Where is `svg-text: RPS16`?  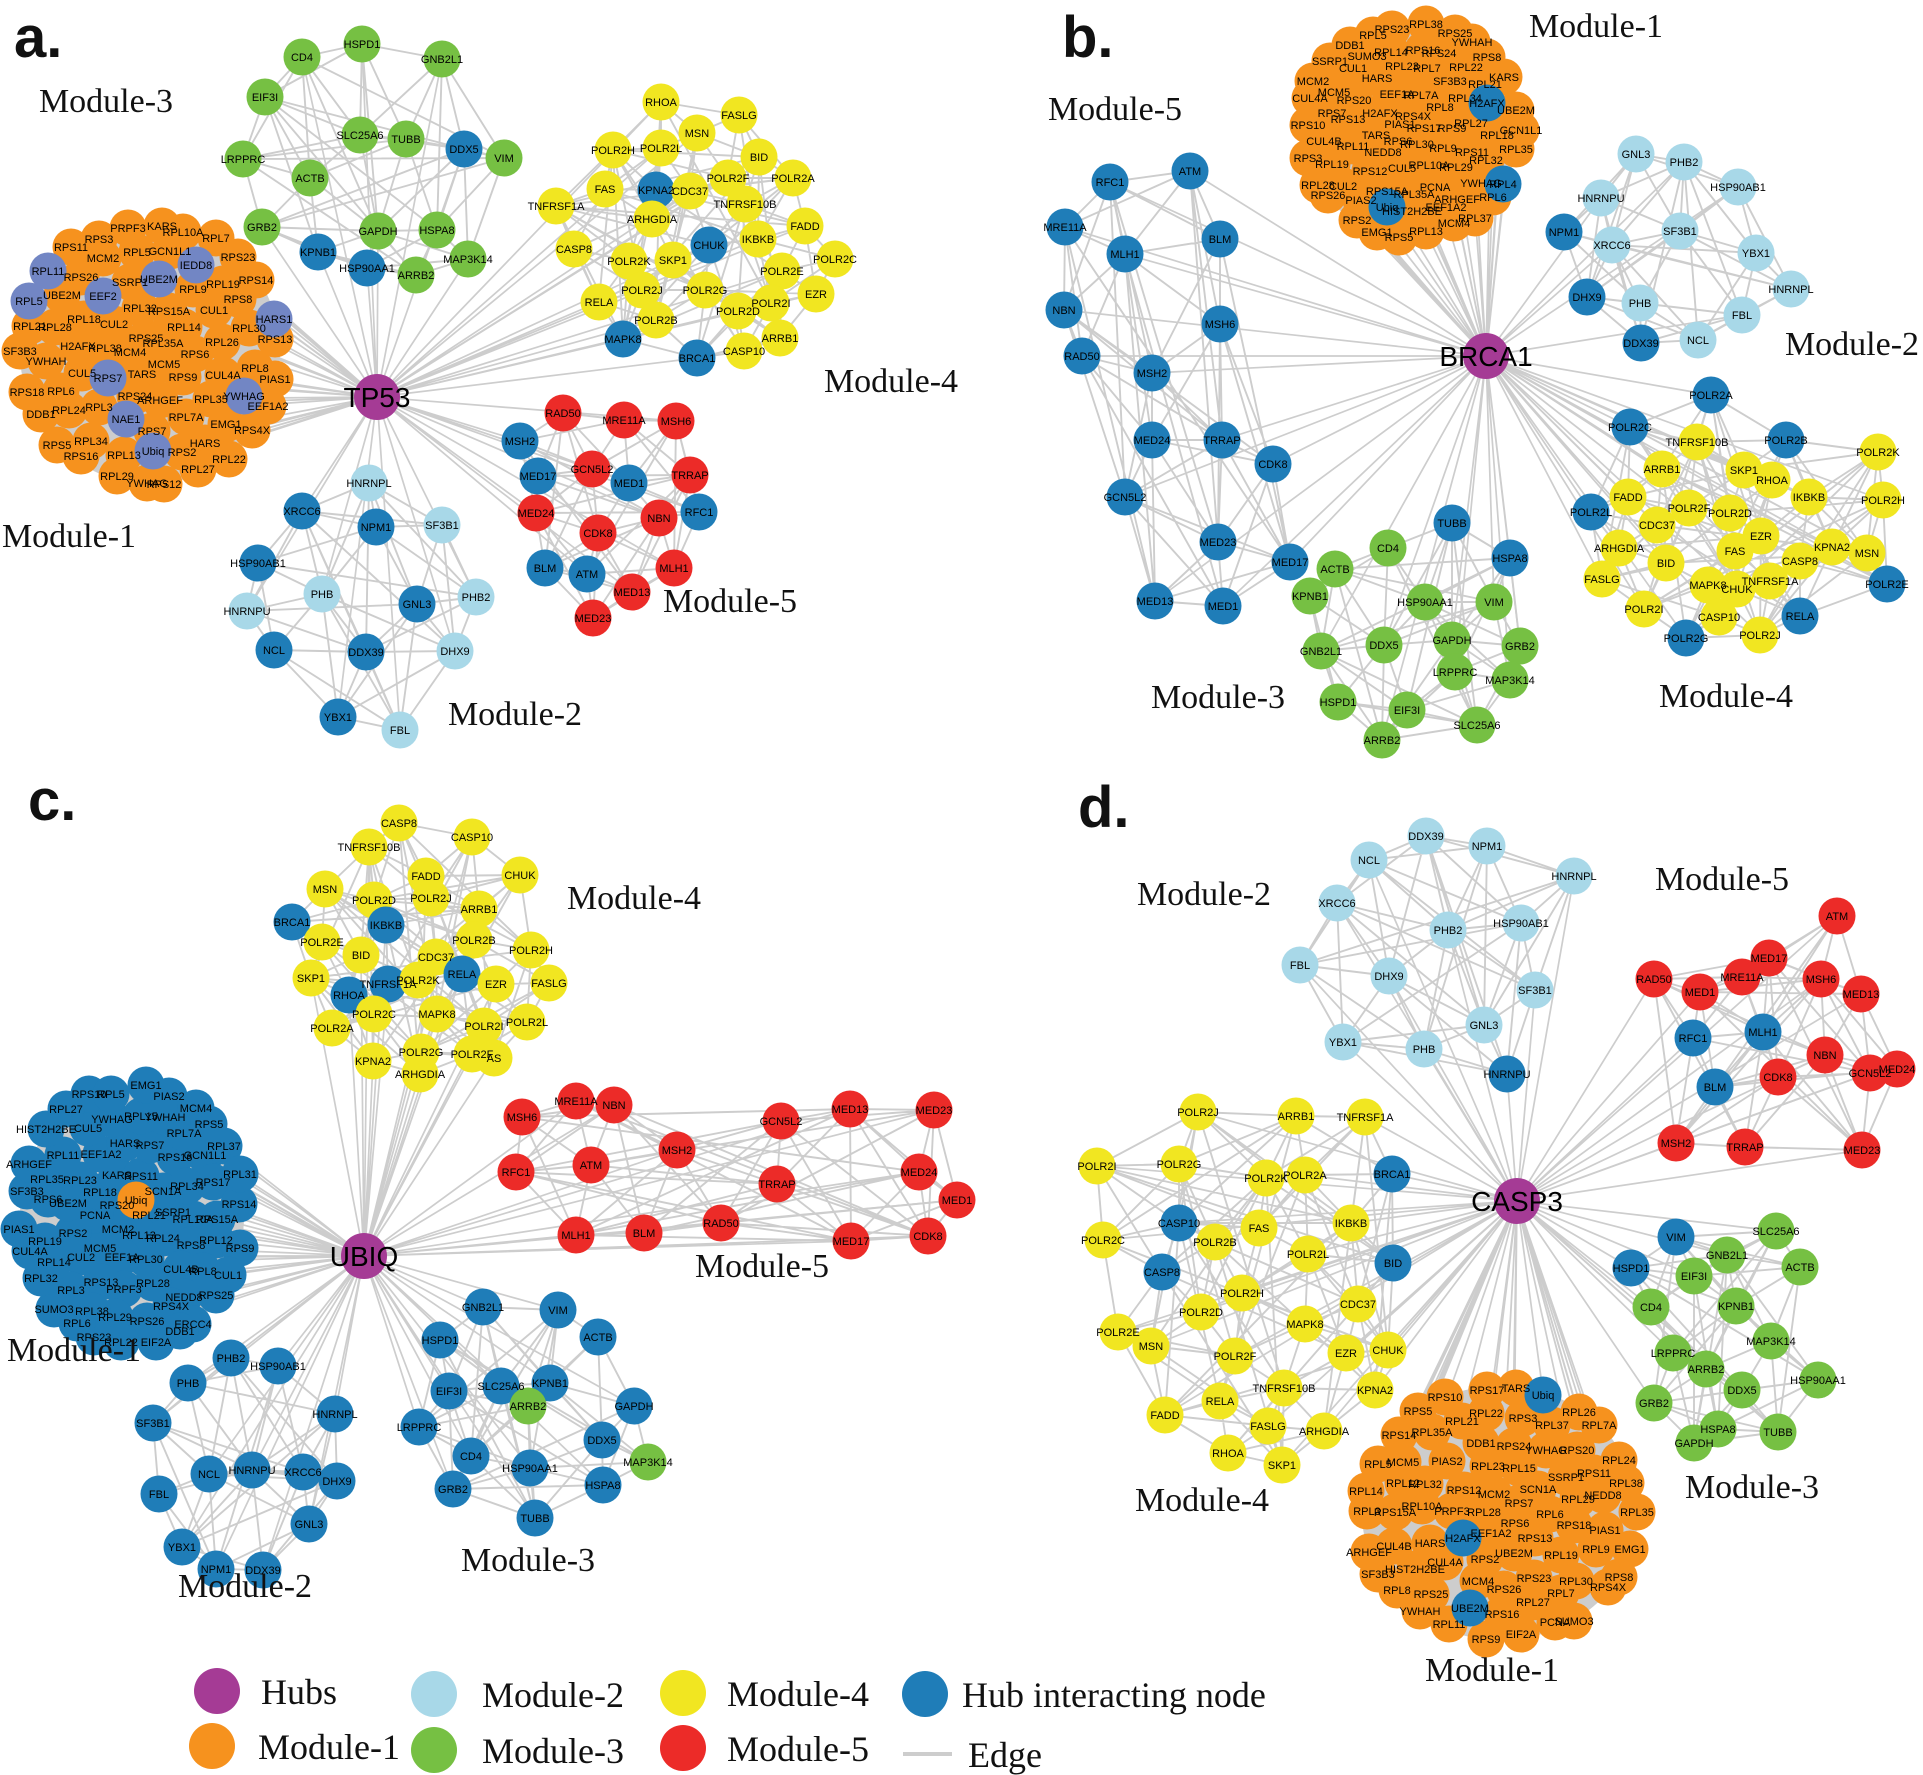
svg-text: RPS16 is located at coordinates (175, 1158).